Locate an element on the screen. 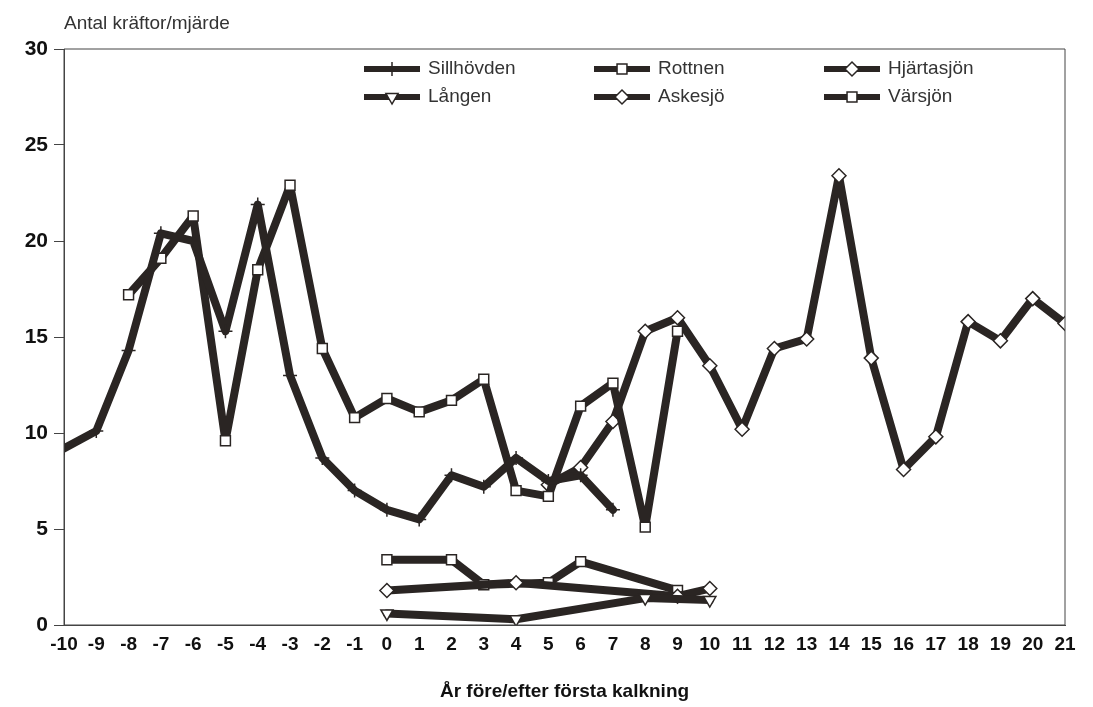 Image resolution: width=1093 pixels, height=707 pixels. x-tick-label: -3 is located at coordinates (290, 643).